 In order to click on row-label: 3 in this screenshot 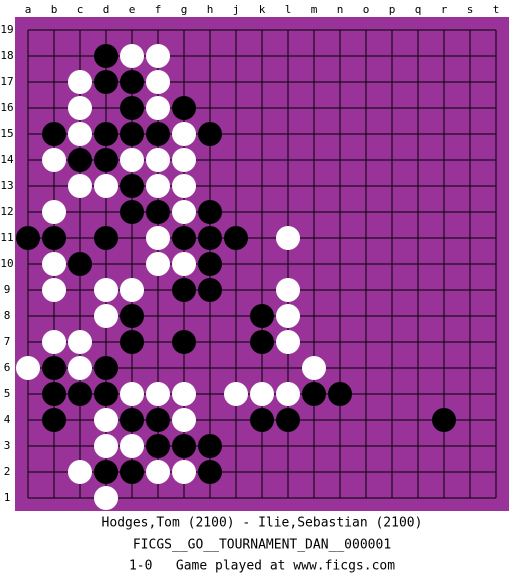, I will do `click(7, 445)`.